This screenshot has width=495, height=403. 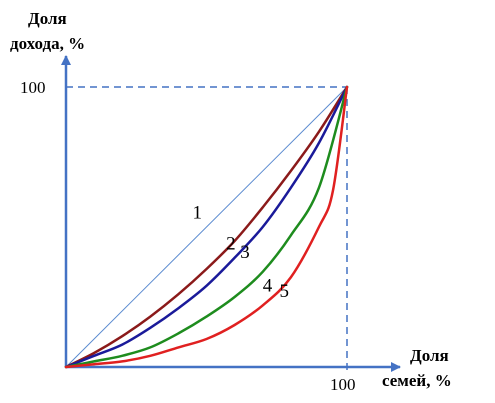 I want to click on series-label-5: 5, so click(x=285, y=291).